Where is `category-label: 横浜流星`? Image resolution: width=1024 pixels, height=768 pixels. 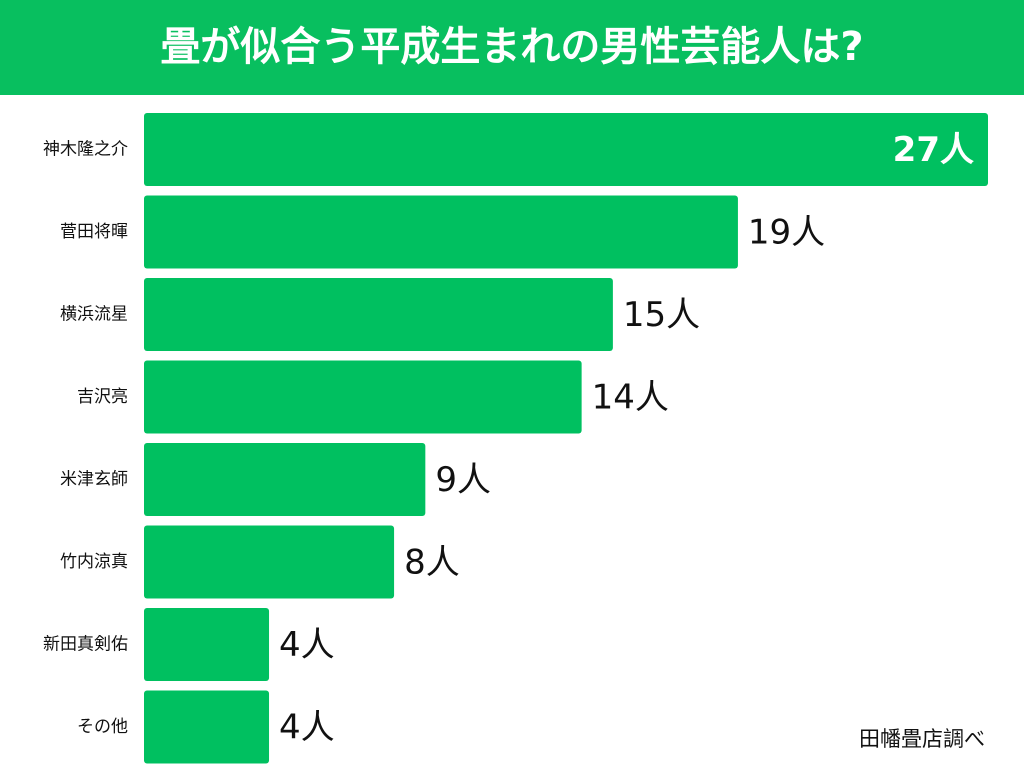
category-label: 横浜流星 is located at coordinates (94, 315).